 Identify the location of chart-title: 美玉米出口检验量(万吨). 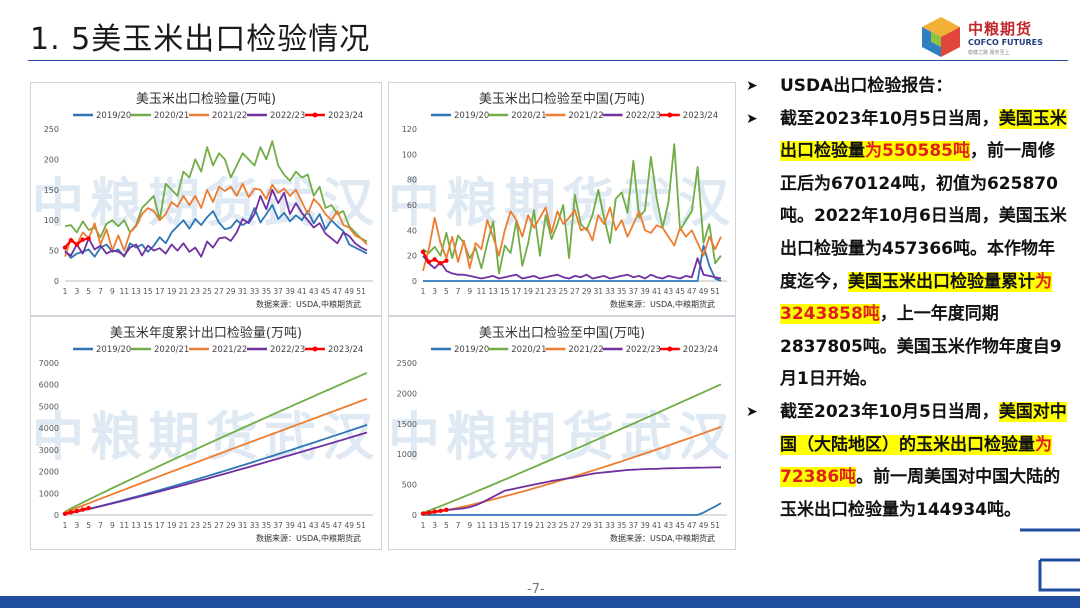
(206, 99).